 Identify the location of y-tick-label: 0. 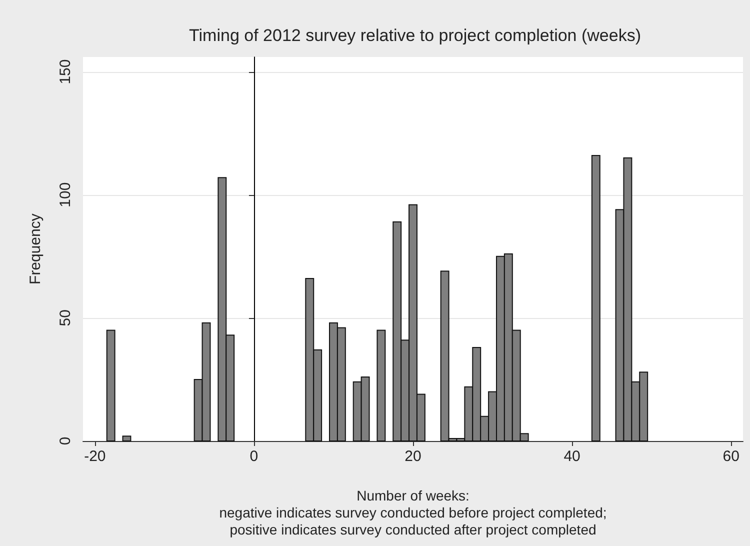
(65, 441).